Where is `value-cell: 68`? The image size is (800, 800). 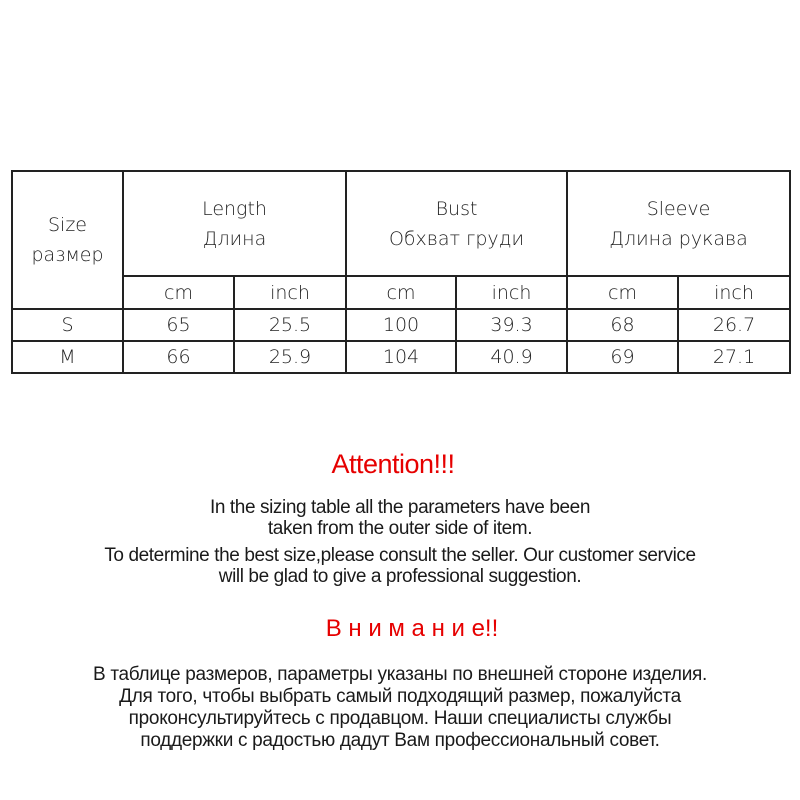
value-cell: 68 is located at coordinates (623, 325).